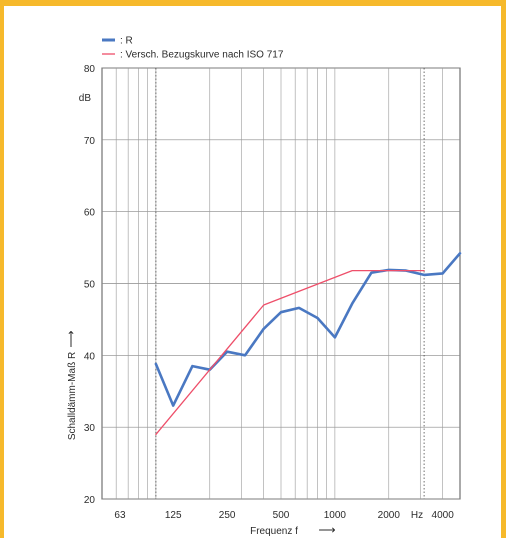 The image size is (506, 538). What do you see at coordinates (90, 356) in the screenshot?
I see `y-tick-label: 40` at bounding box center [90, 356].